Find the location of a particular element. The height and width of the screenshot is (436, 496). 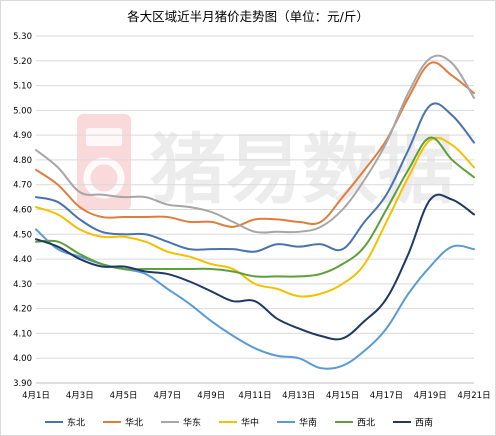

y-tick-label: 4.00 is located at coordinates (22, 359).